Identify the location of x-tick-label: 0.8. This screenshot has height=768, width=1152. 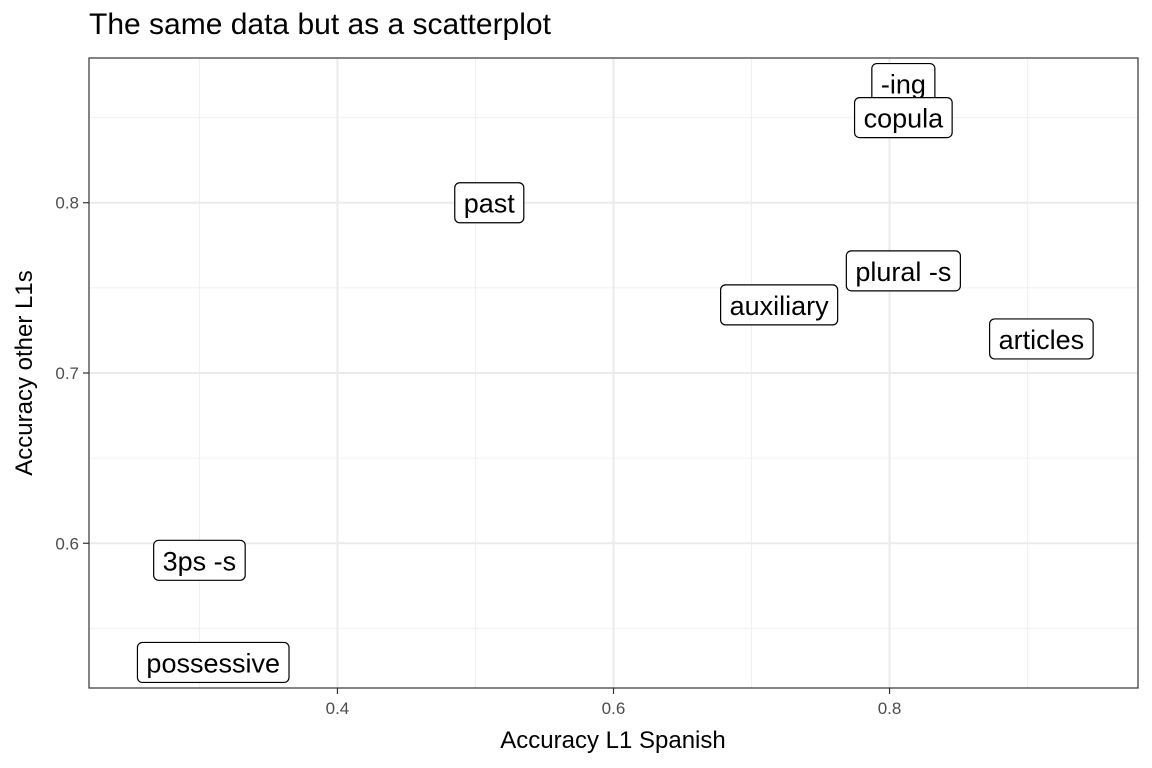
(890, 708).